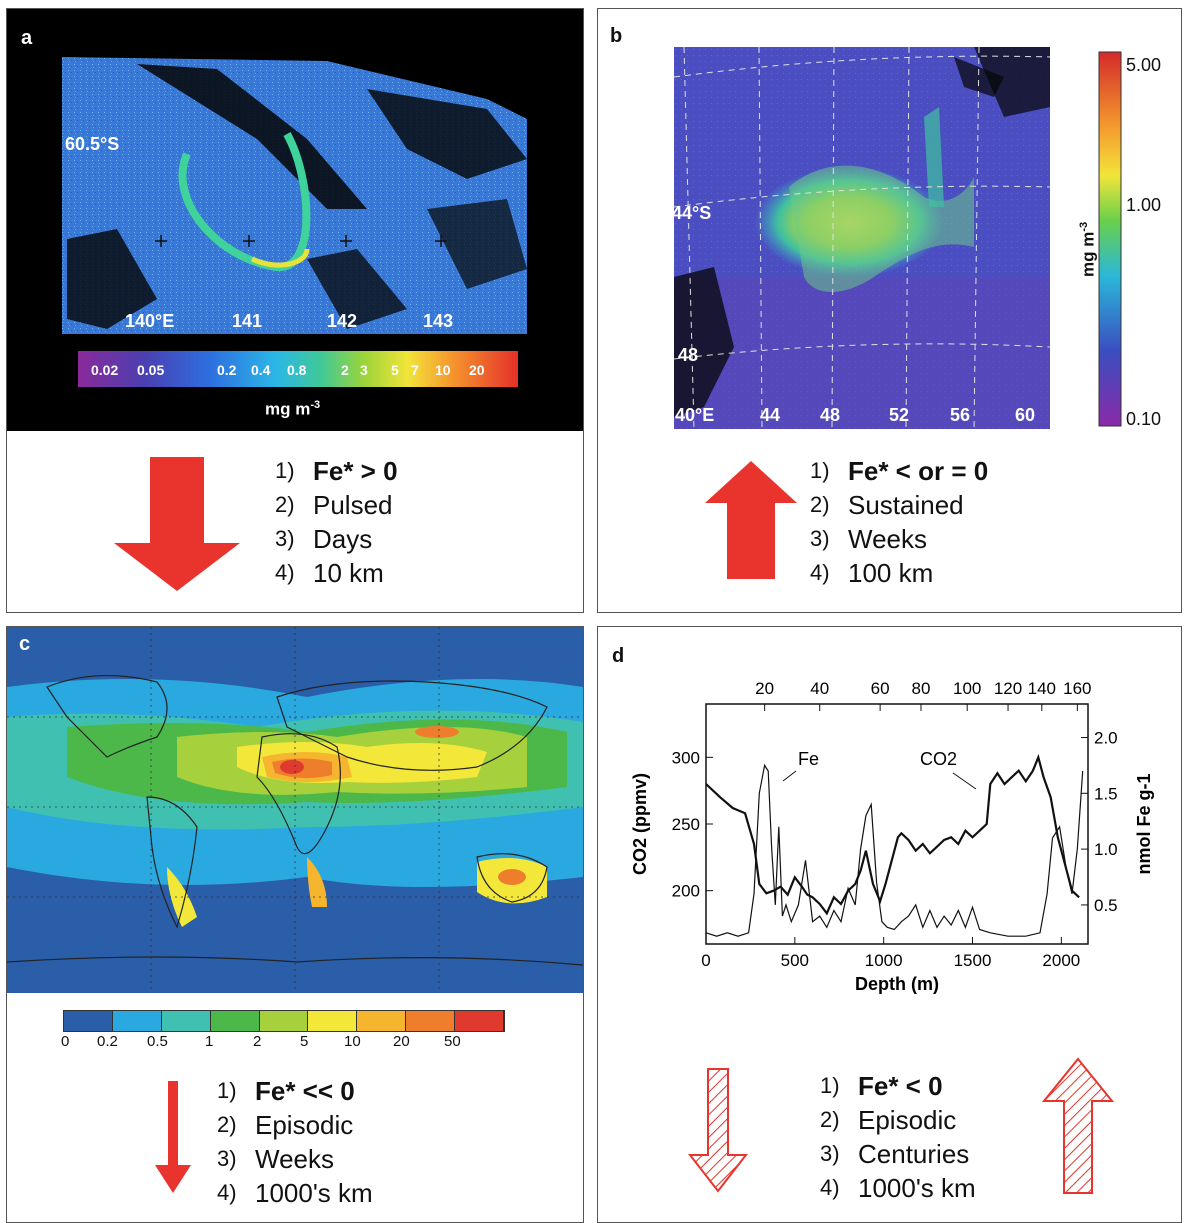 Image resolution: width=1186 pixels, height=1223 pixels. Describe the element at coordinates (65, 1041) in the screenshot. I see `colorbar-tick: 0` at that location.